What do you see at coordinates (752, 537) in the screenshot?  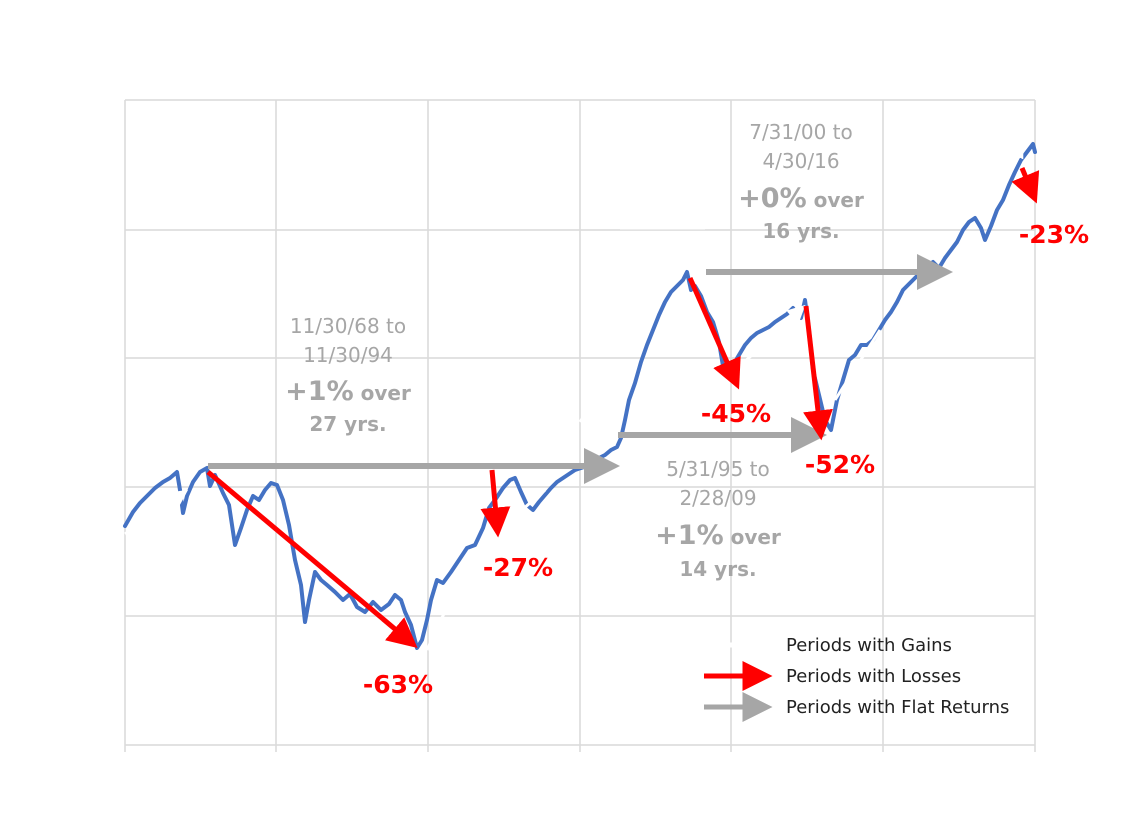 I see `flat-2-return-suffix: over` at bounding box center [752, 537].